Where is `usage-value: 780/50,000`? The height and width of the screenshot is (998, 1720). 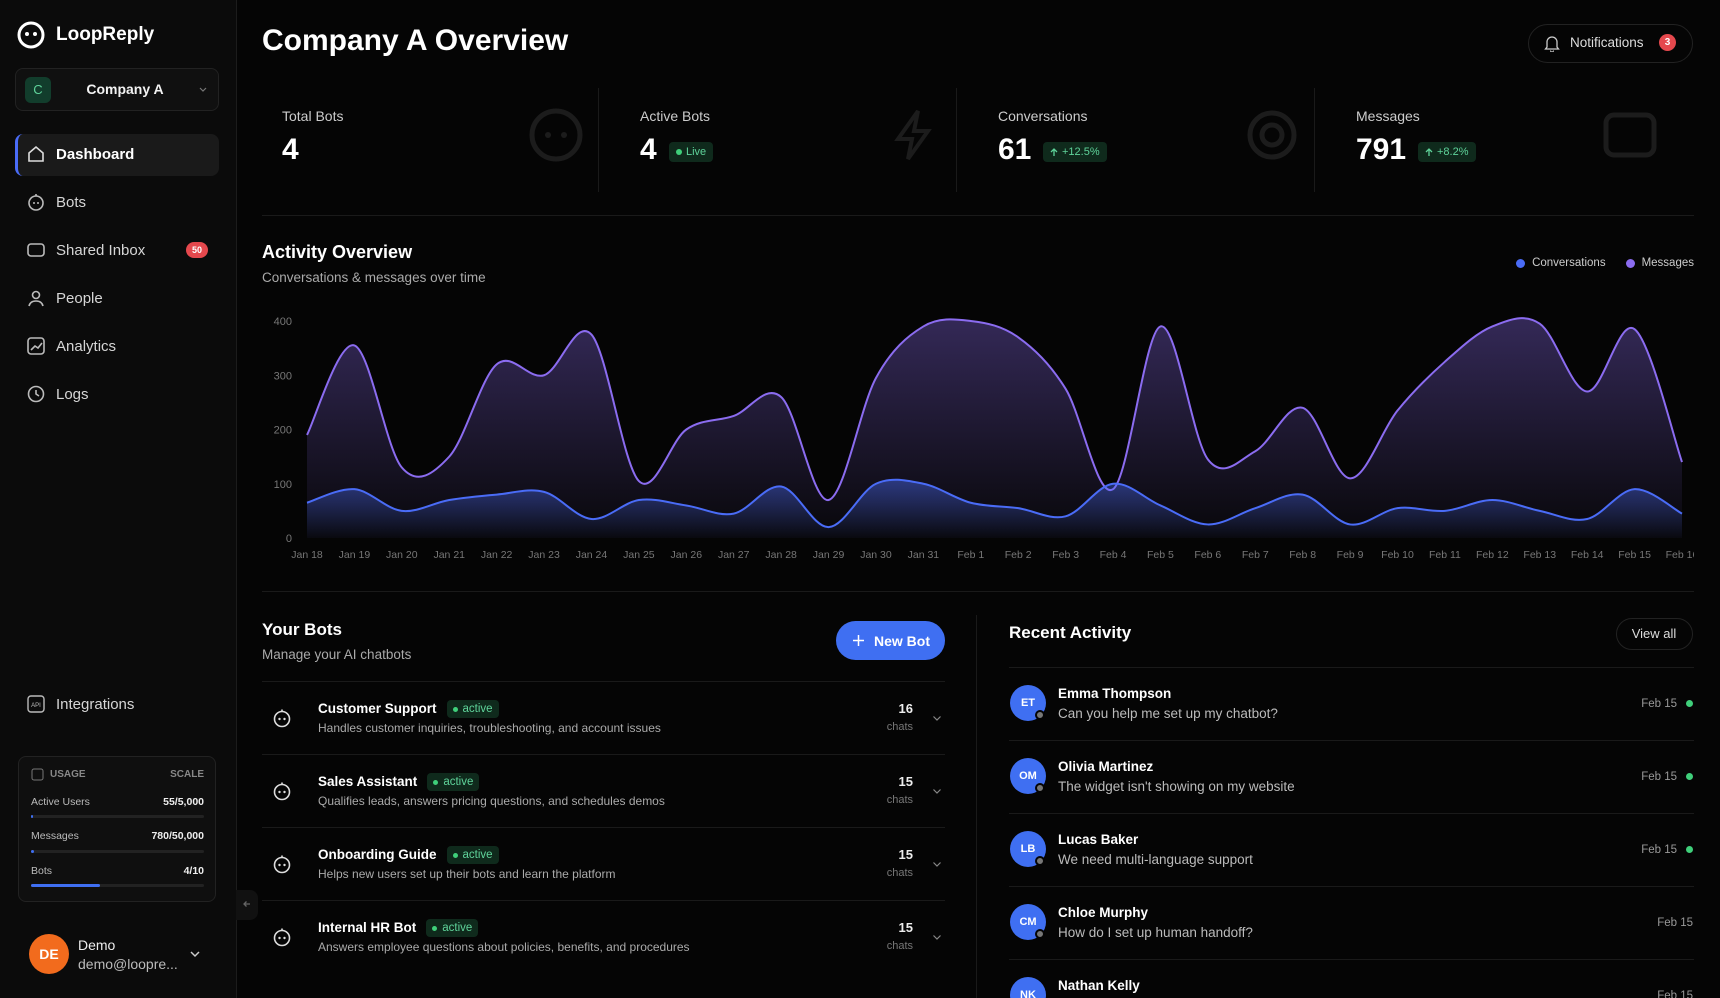
usage-value: 780/50,000 is located at coordinates (177, 836).